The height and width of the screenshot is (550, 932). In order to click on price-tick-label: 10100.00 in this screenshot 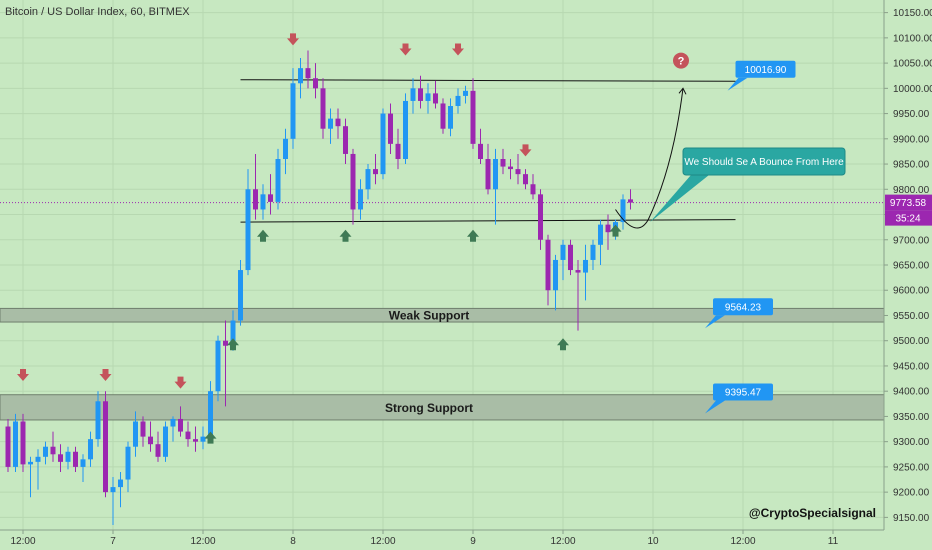, I will do `click(912, 38)`.